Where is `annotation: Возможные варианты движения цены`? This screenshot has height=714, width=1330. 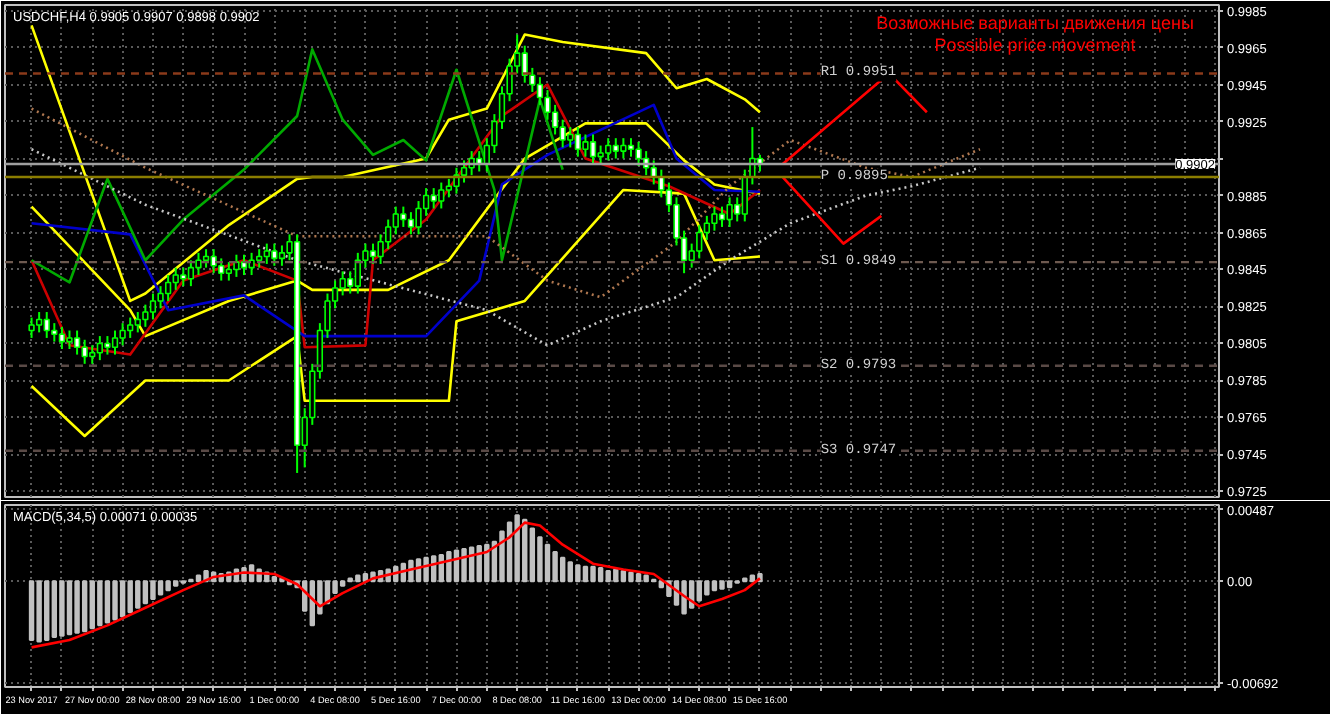
annotation: Возможные варианты движения цены is located at coordinates (1035, 23).